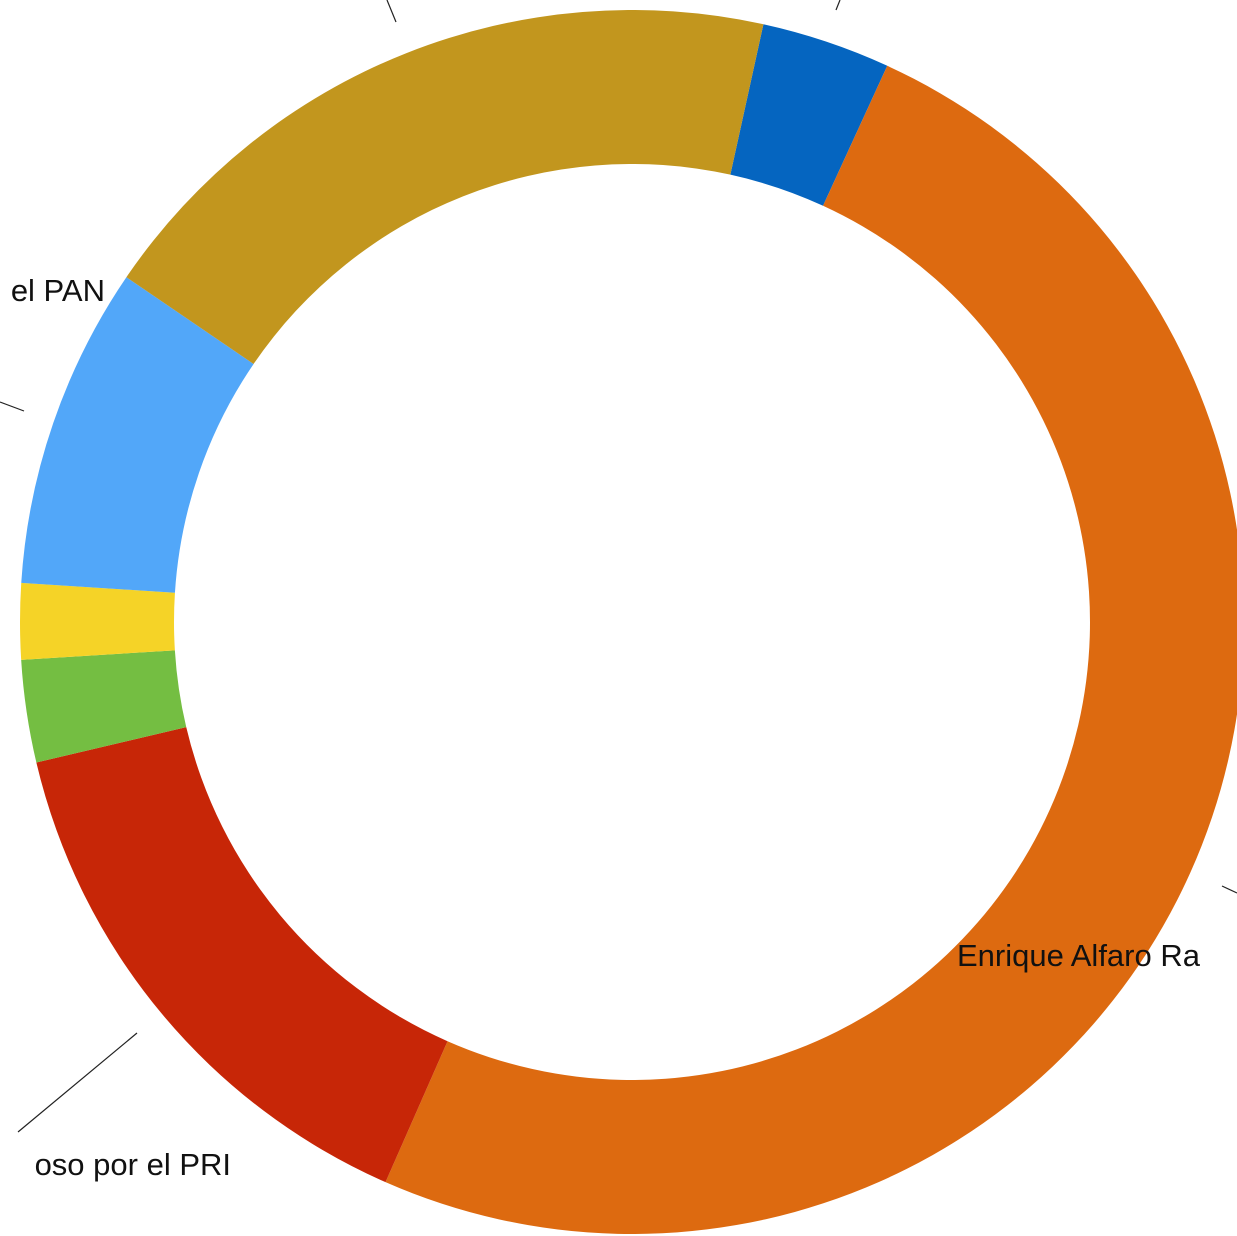  Describe the element at coordinates (1079, 955) in the screenshot. I see `segment-label: Enrique Alfaro Ra` at that location.